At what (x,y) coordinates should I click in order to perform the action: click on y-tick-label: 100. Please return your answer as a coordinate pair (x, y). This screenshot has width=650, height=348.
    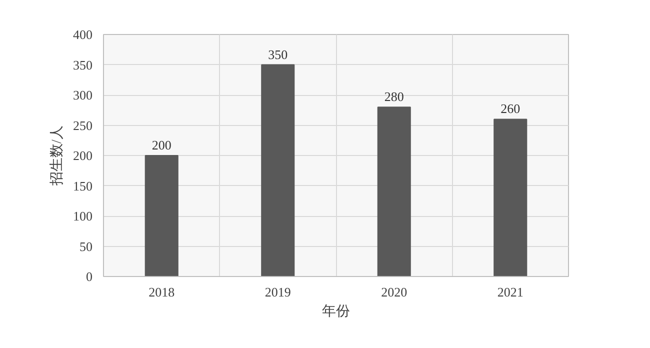
    Looking at the image, I should click on (82, 216).